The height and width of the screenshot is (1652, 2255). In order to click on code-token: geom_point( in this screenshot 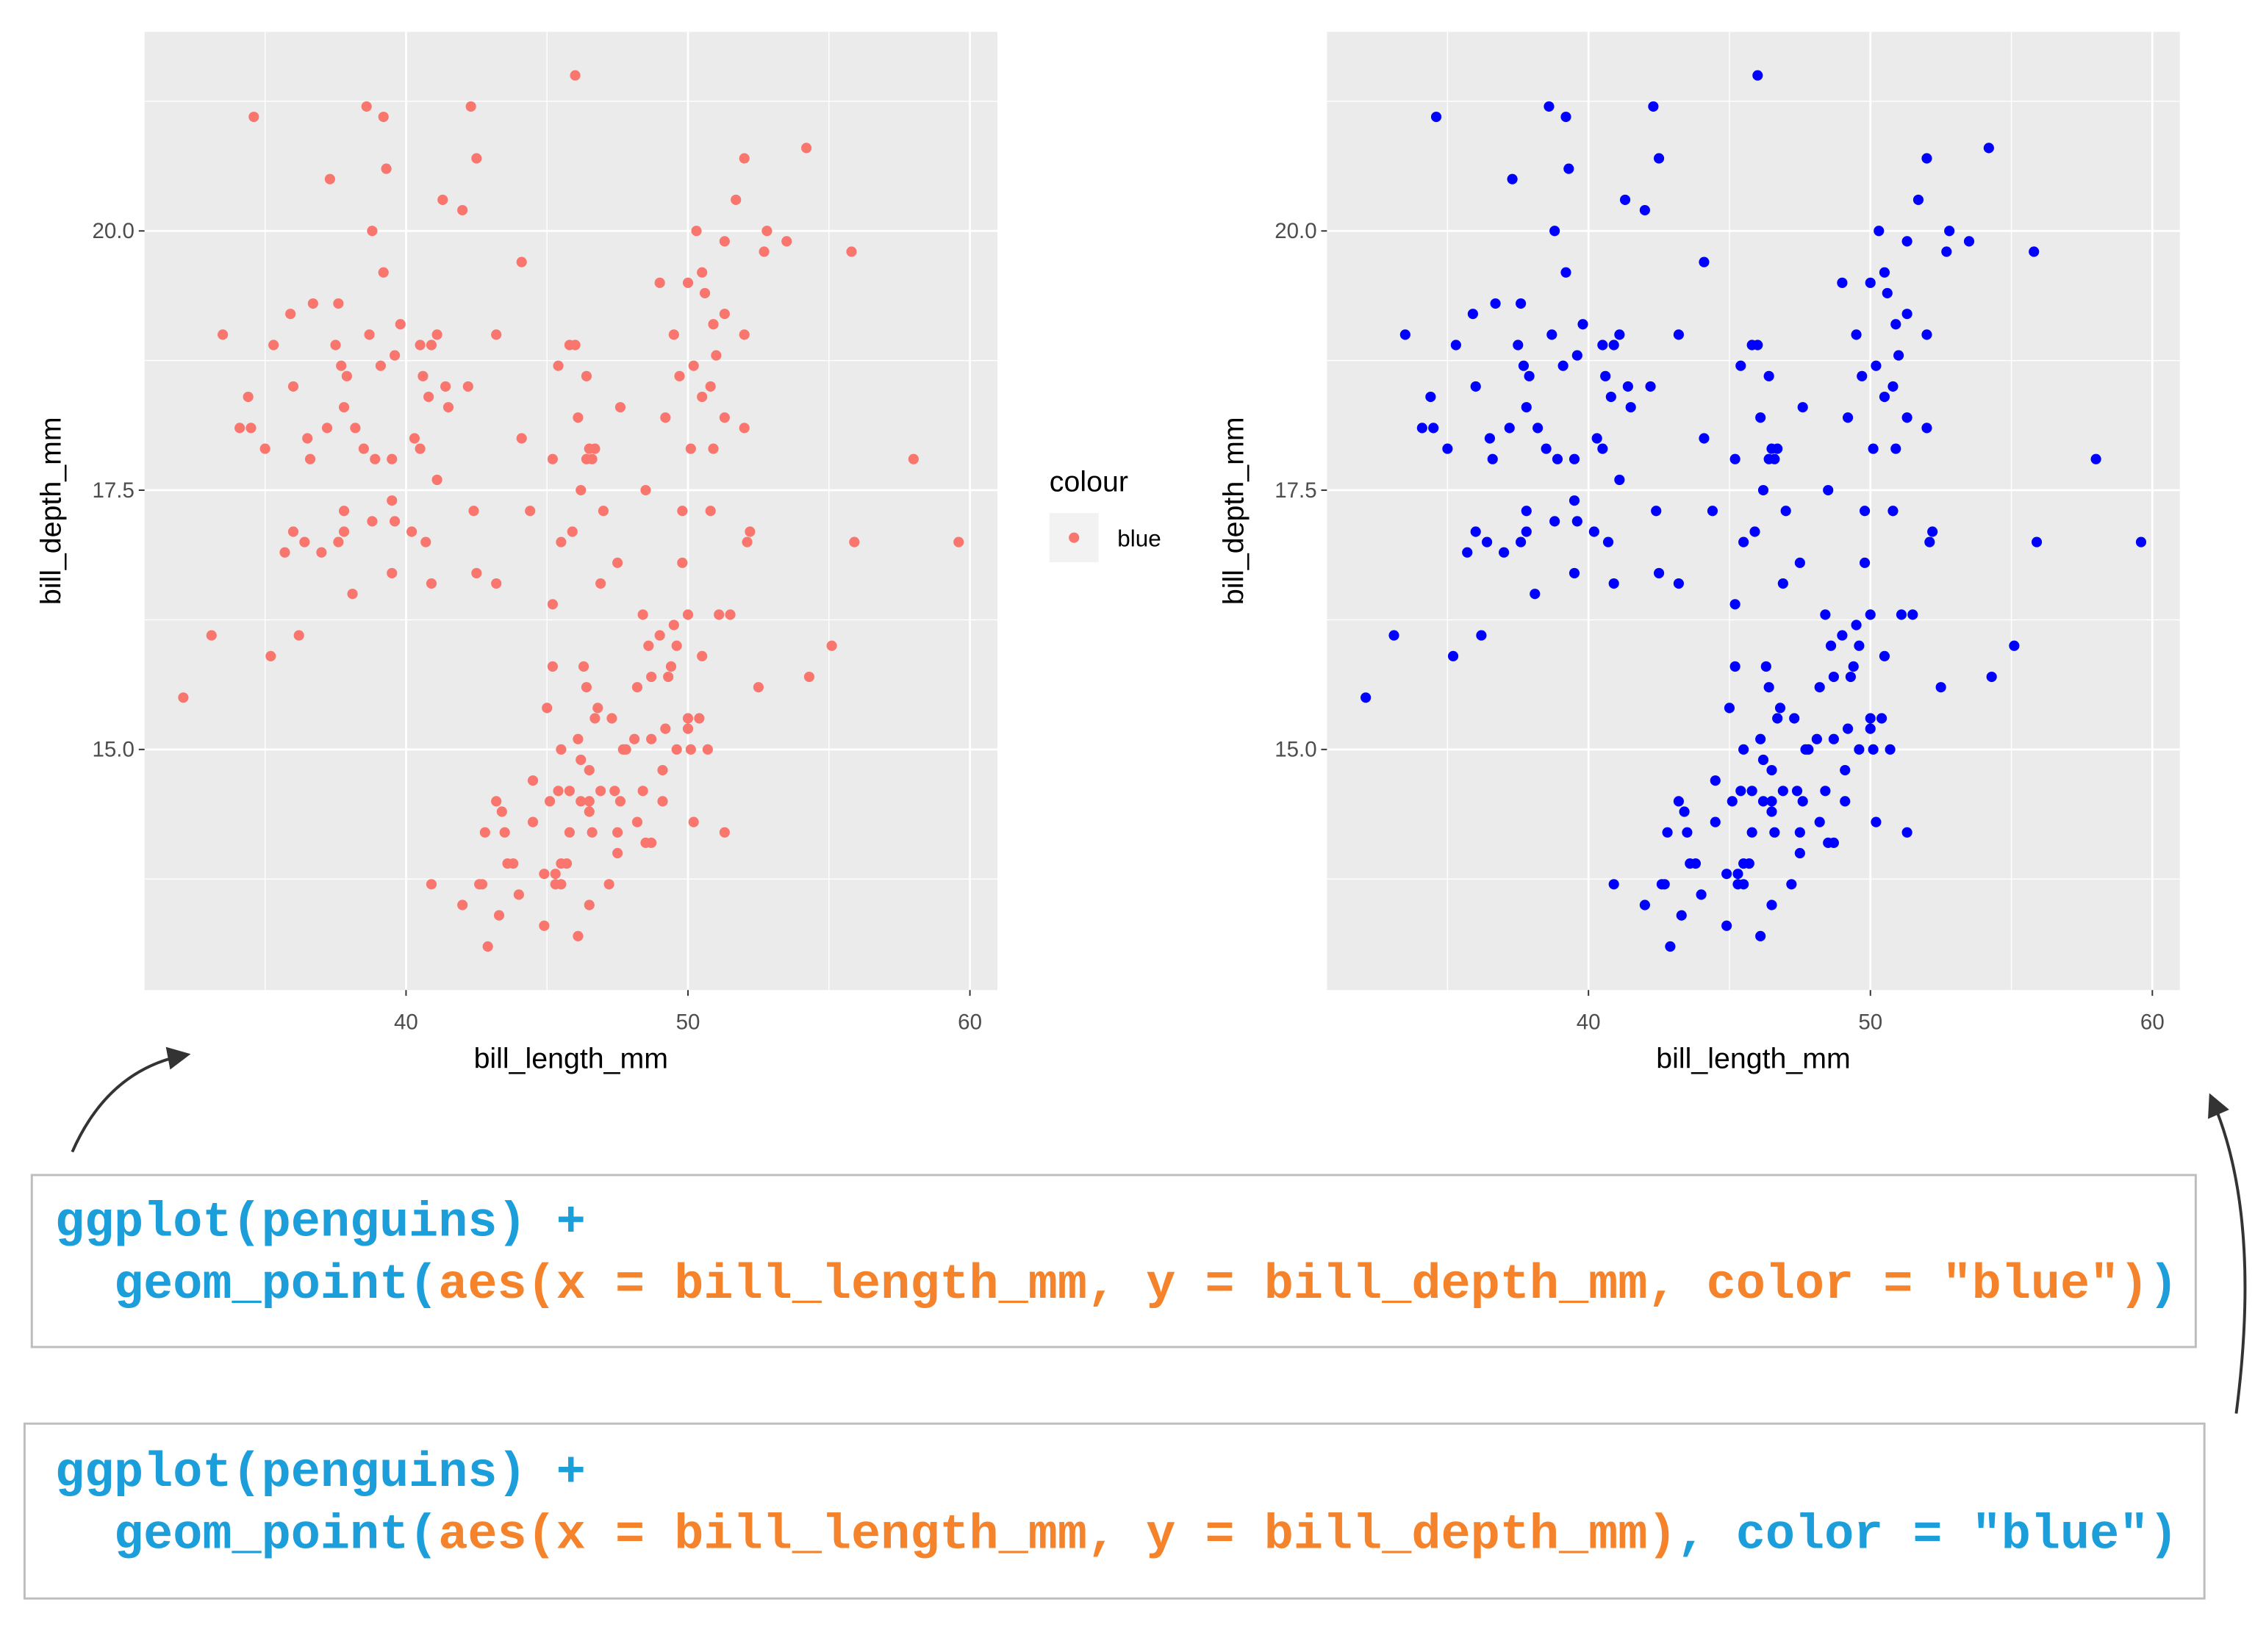, I will do `click(247, 1535)`.